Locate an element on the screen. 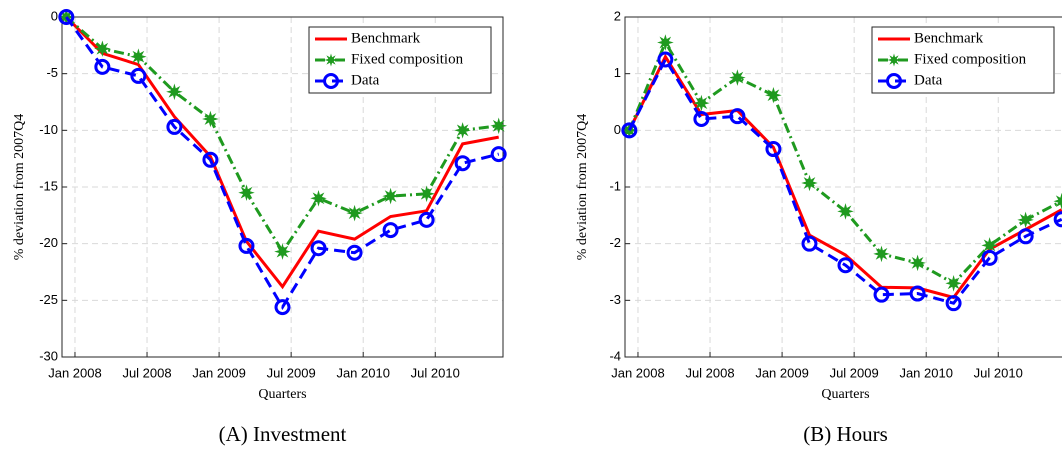 The image size is (1062, 452). y-tick-label: 2 is located at coordinates (617, 15).